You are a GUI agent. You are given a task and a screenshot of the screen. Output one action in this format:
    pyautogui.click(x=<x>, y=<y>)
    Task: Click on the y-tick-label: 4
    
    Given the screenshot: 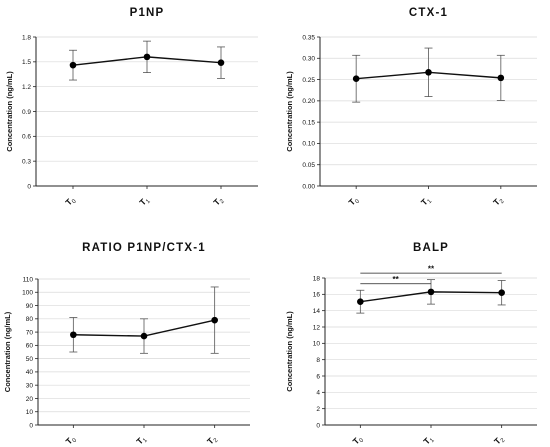 What is the action you would take?
    pyautogui.click(x=318, y=393)
    